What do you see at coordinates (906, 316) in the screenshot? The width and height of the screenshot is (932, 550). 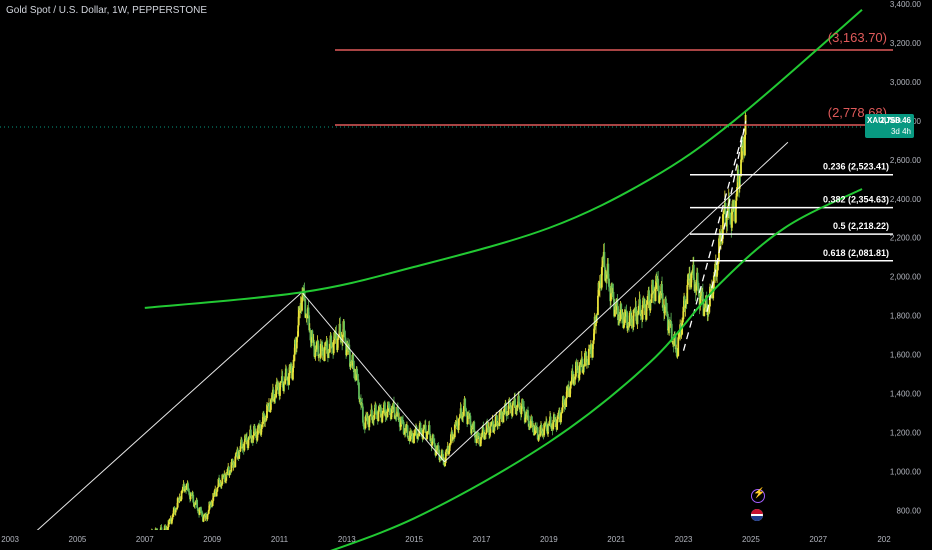 I see `y-tick-label: 1,800.00` at bounding box center [906, 316].